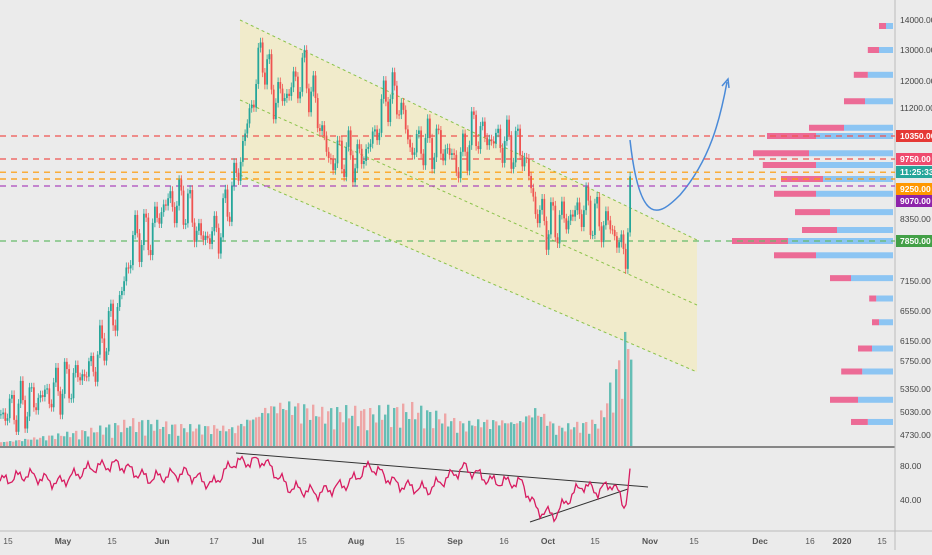  What do you see at coordinates (916, 81) in the screenshot?
I see `price-axis-label: 12000.00` at bounding box center [916, 81].